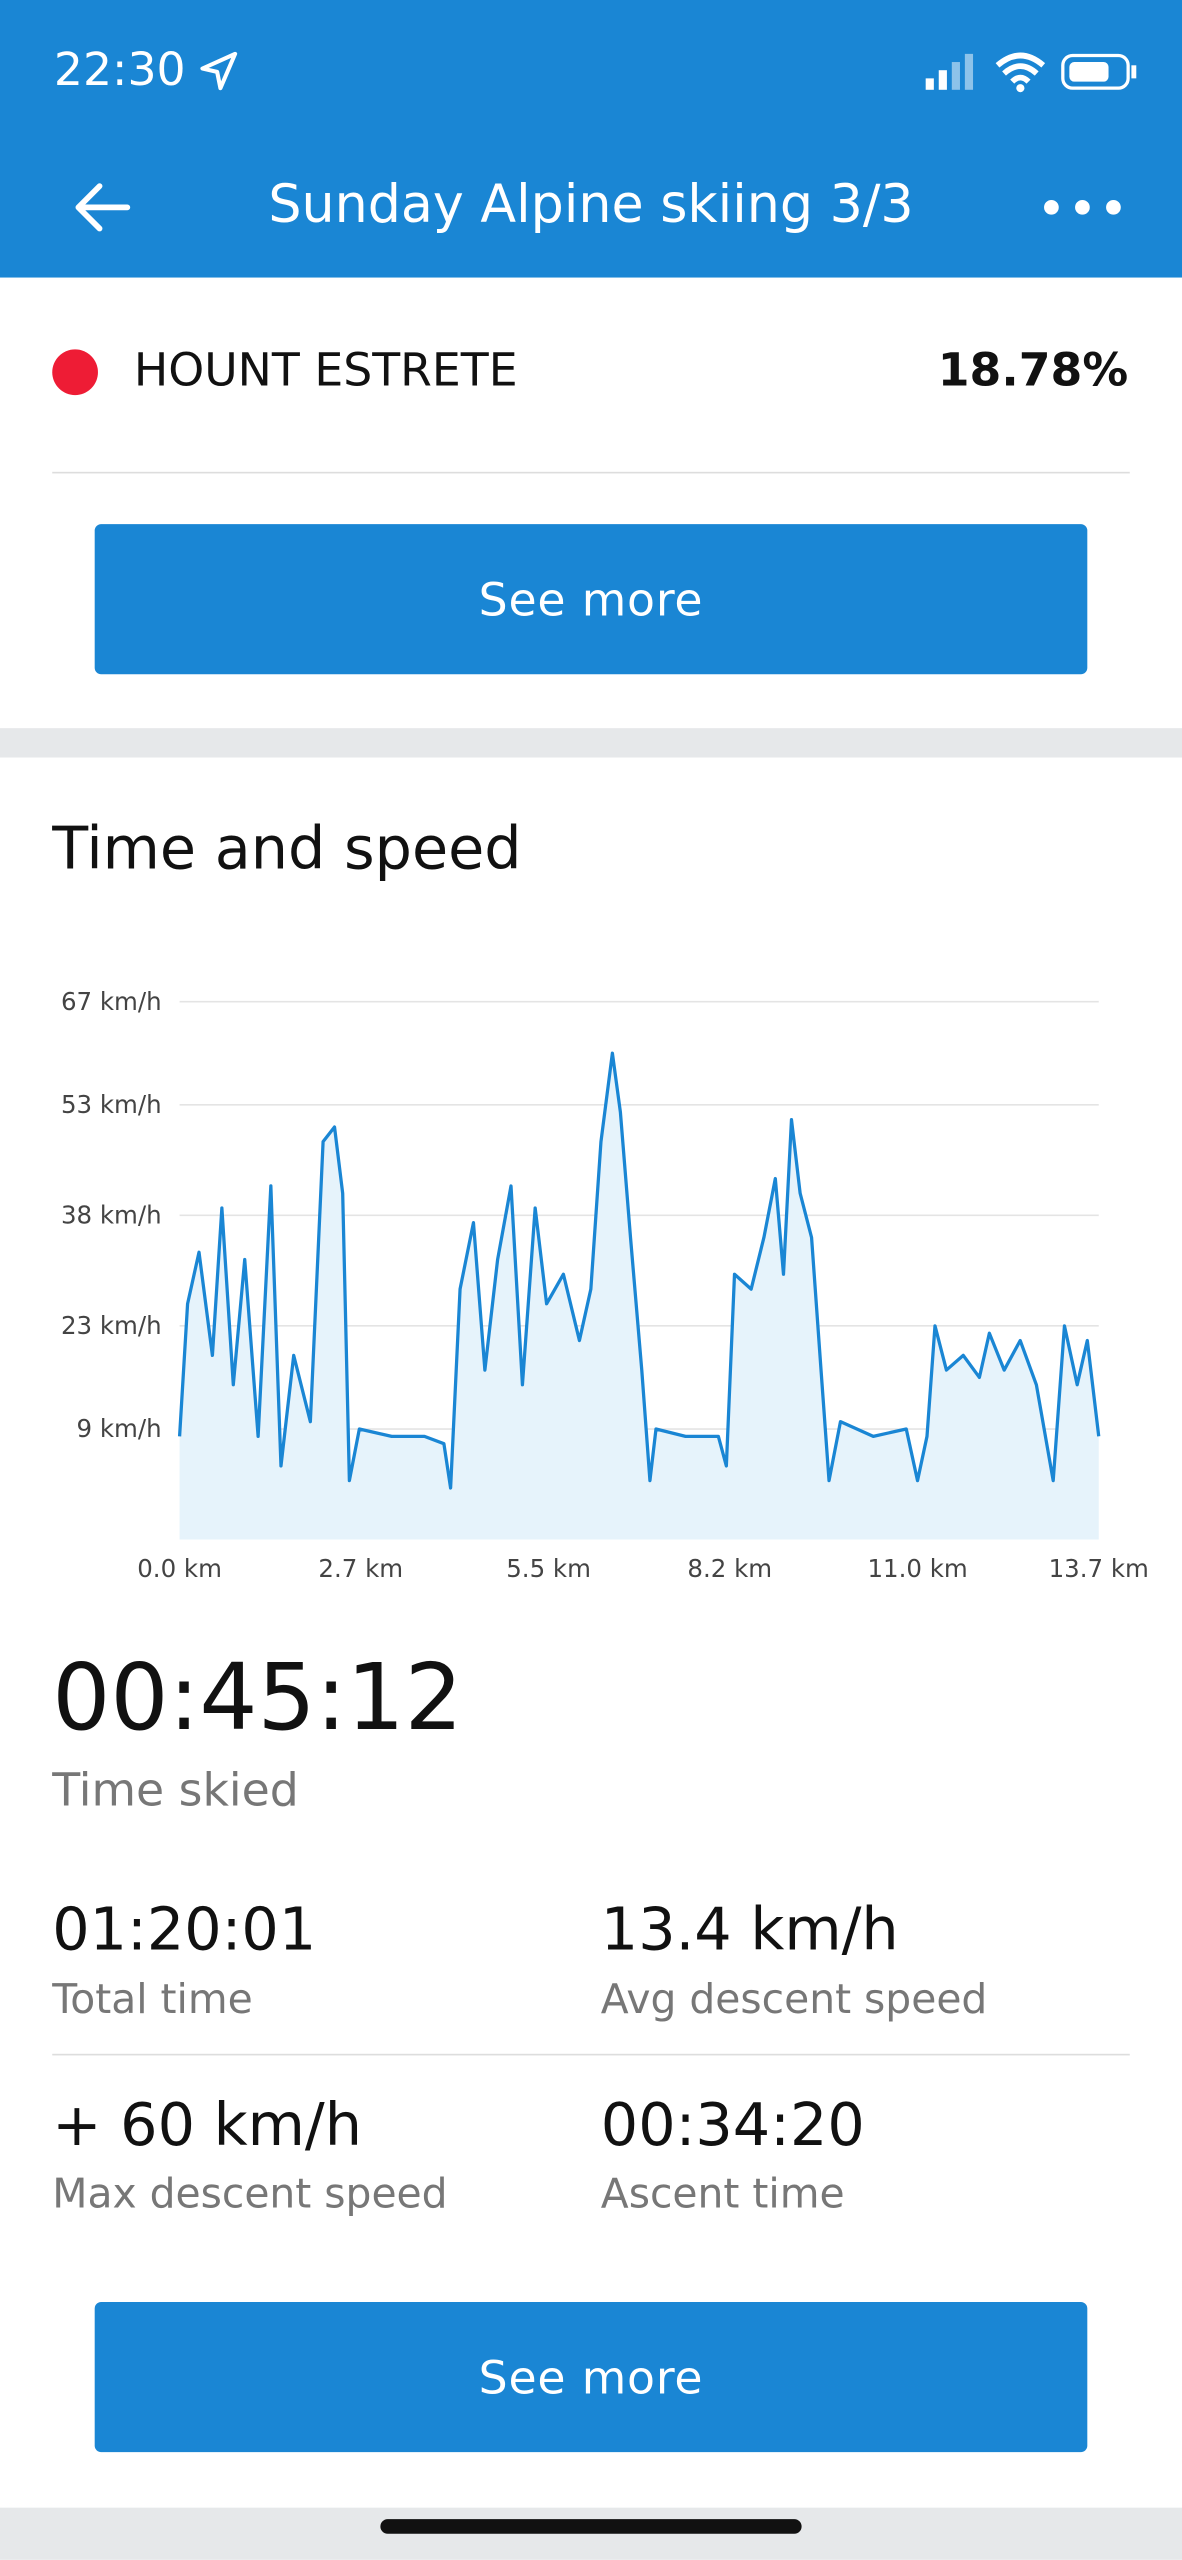  What do you see at coordinates (287, 850) in the screenshot?
I see `section-title: Time and speed` at bounding box center [287, 850].